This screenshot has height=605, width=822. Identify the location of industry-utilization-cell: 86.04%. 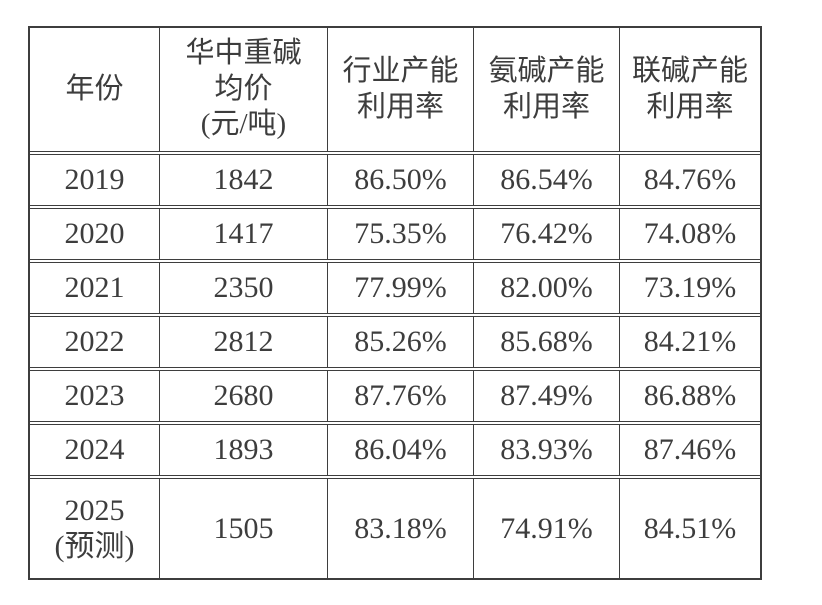
(400, 450).